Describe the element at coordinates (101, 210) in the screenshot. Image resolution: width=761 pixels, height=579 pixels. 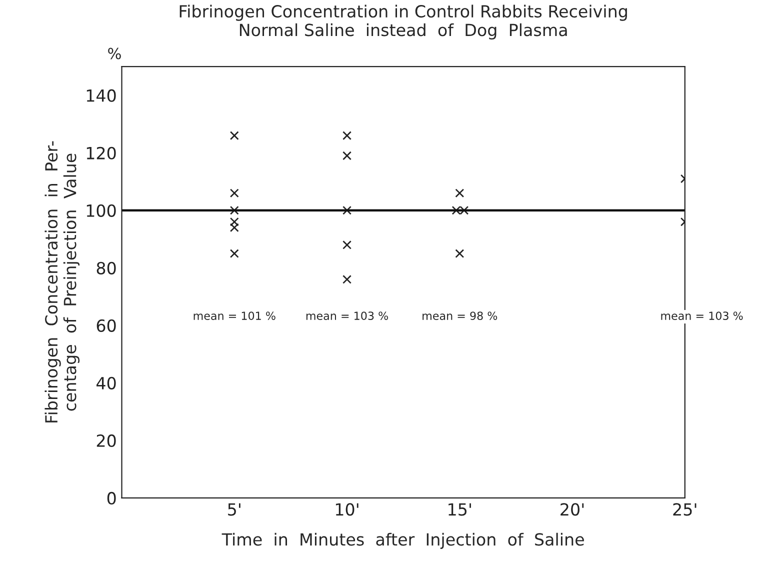
I see `y-tick-label: 100` at that location.